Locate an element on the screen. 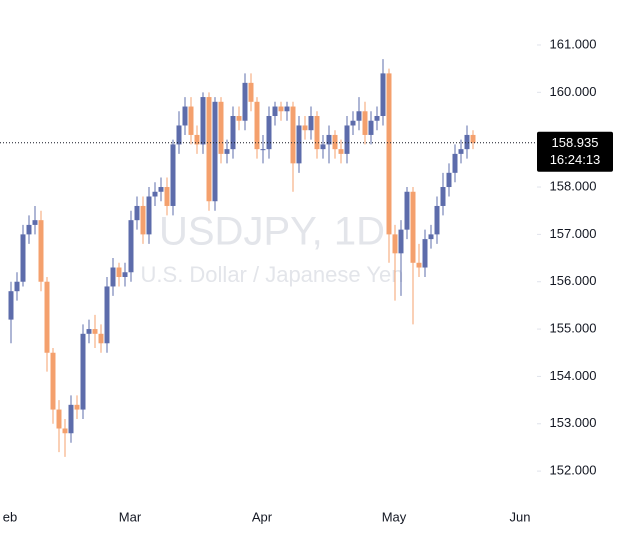 This screenshot has height=551, width=629. last-price-label: 158.935 is located at coordinates (575, 142).